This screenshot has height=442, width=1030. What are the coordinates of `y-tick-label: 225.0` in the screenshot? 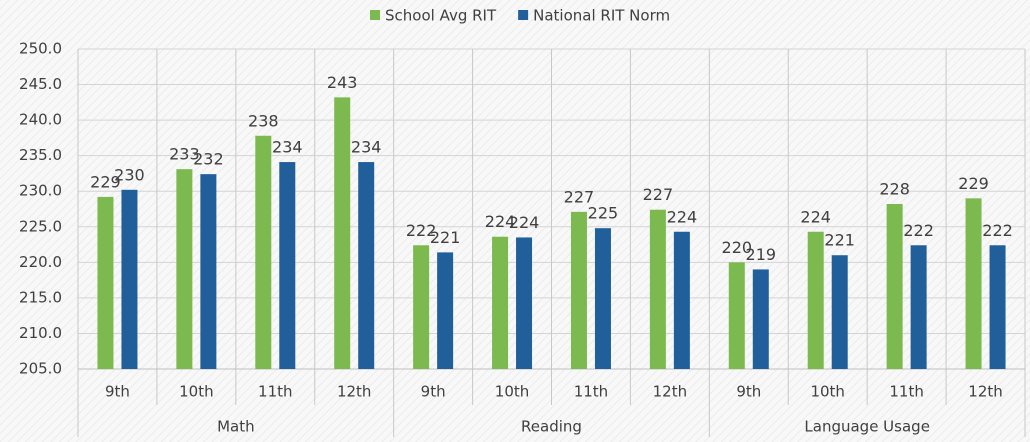 It's located at (40, 226).